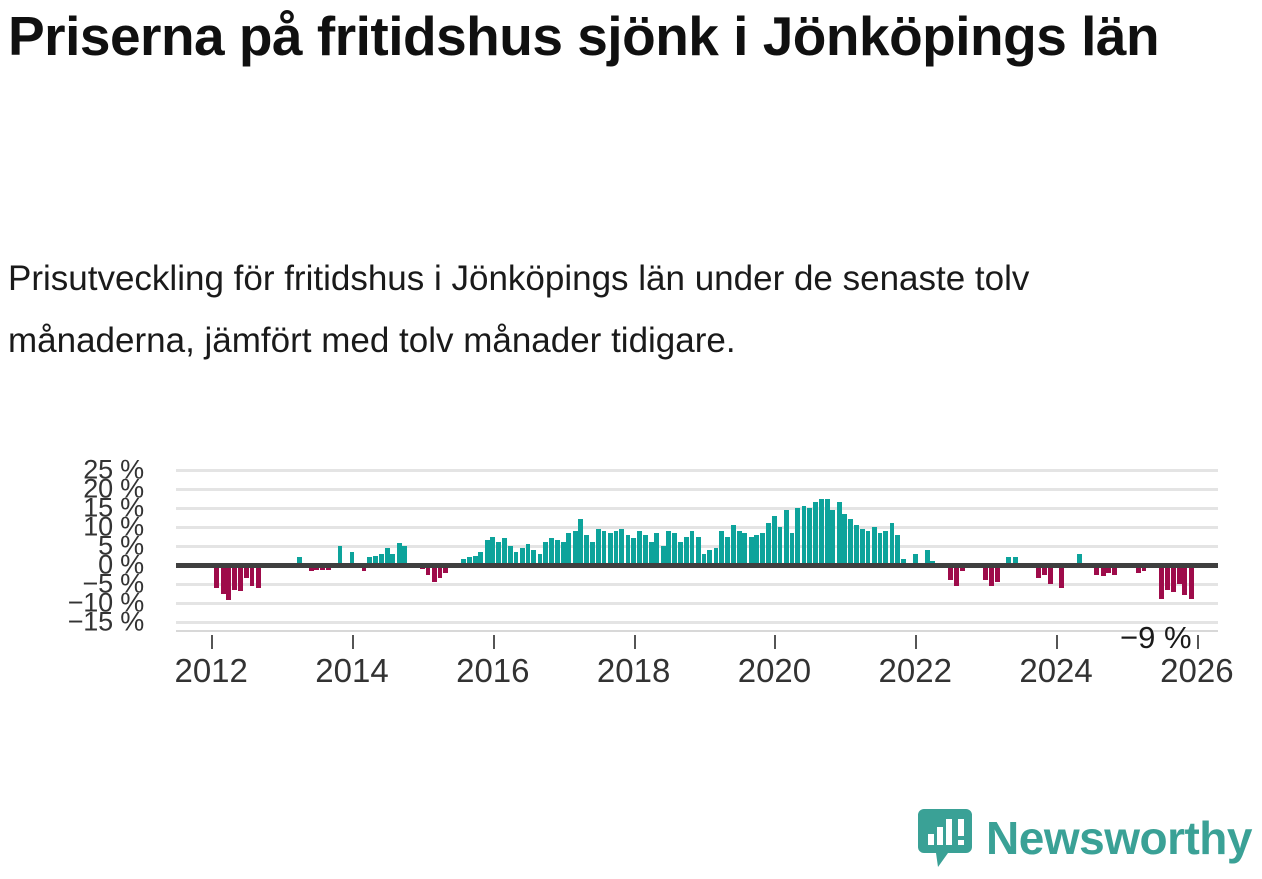 This screenshot has height=879, width=1262. I want to click on y-axis-tick-label: −10 %, so click(106, 602).